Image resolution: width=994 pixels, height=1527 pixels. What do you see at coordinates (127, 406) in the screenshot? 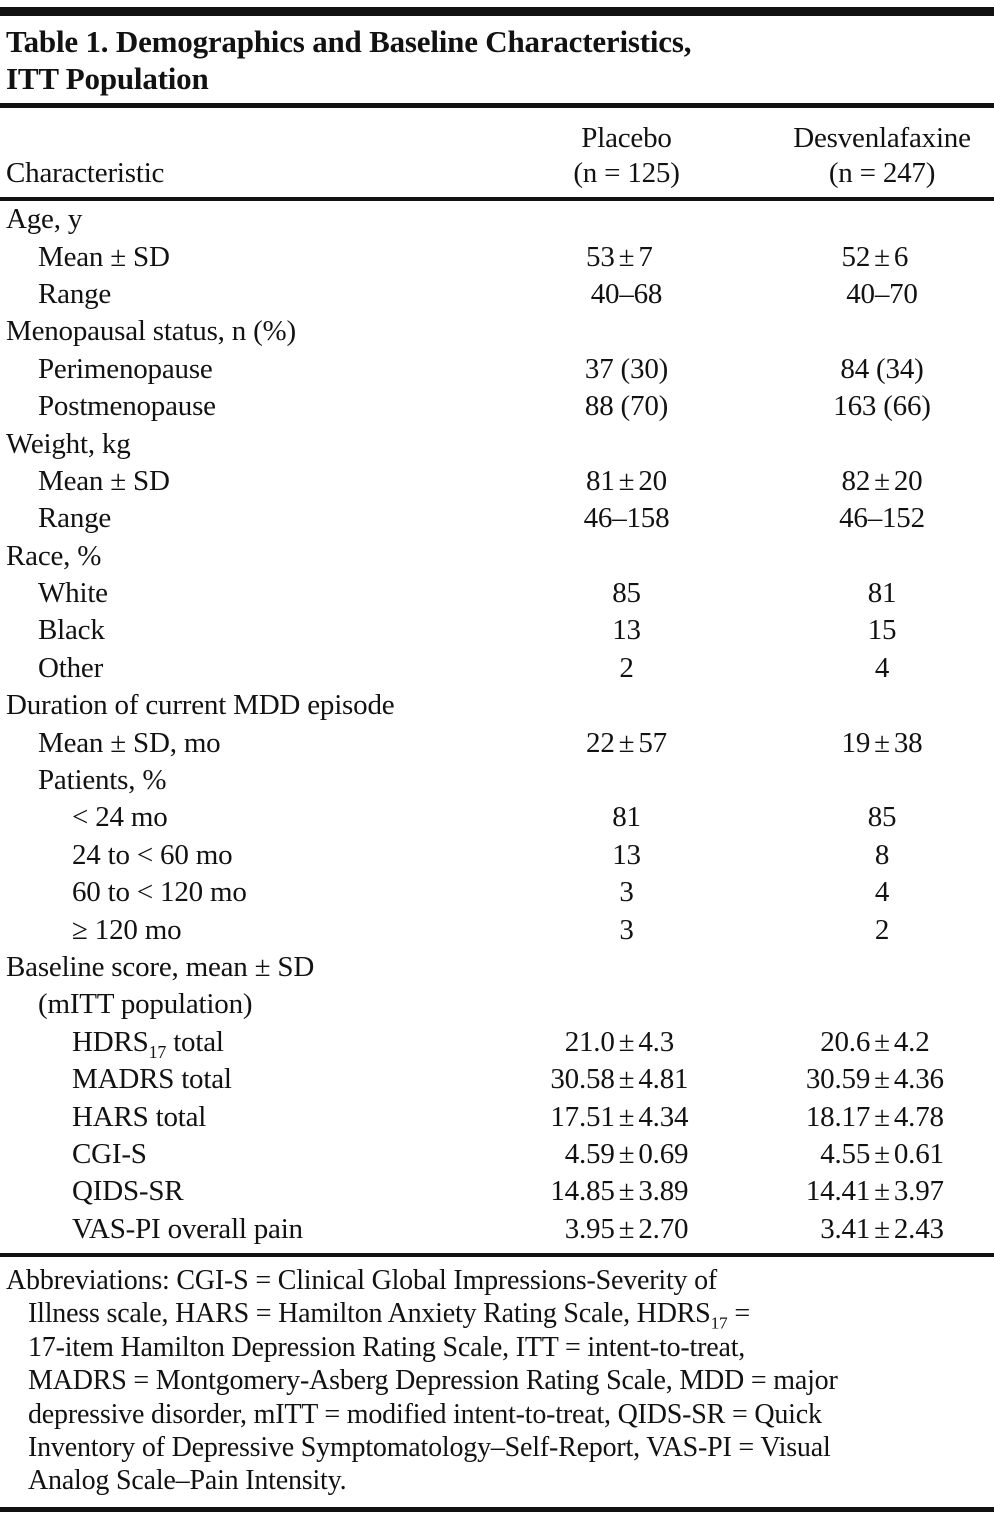
I see `characteristic-cell: Postmenopause` at bounding box center [127, 406].